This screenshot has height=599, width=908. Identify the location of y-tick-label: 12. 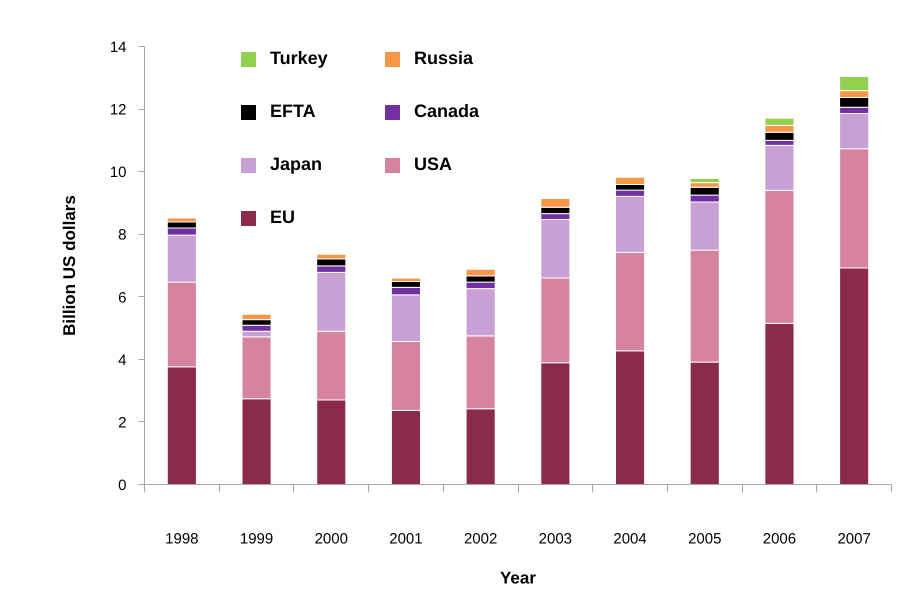
(118, 110).